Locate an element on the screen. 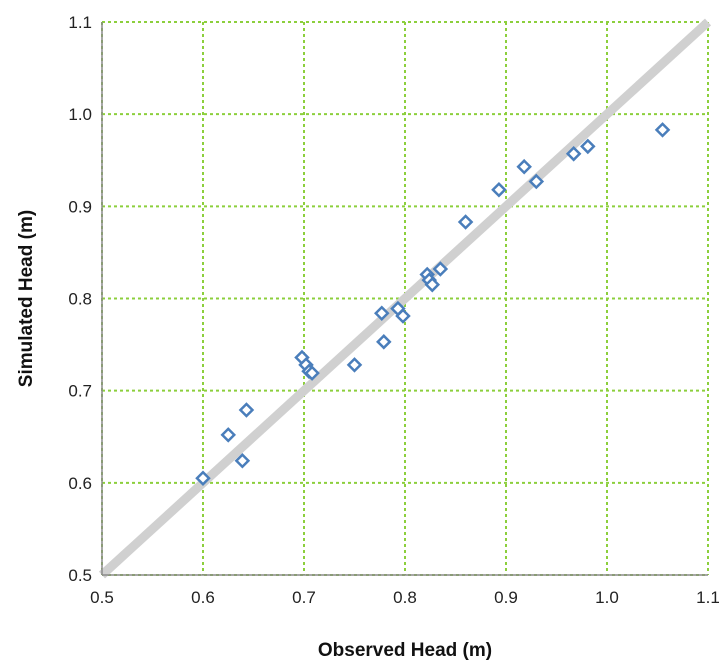 The image size is (724, 661). y-tick-label: 0.6 is located at coordinates (80, 483).